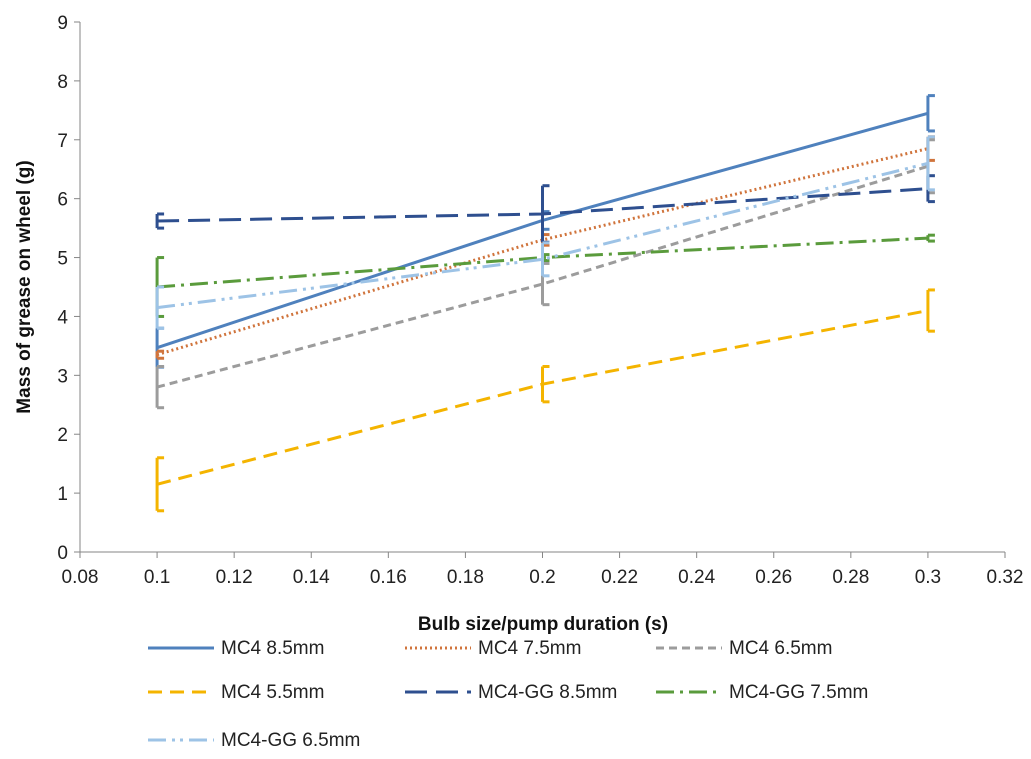 Image resolution: width=1031 pixels, height=759 pixels. I want to click on x-axis-title: Bulb size/pump duration (s), so click(543, 624).